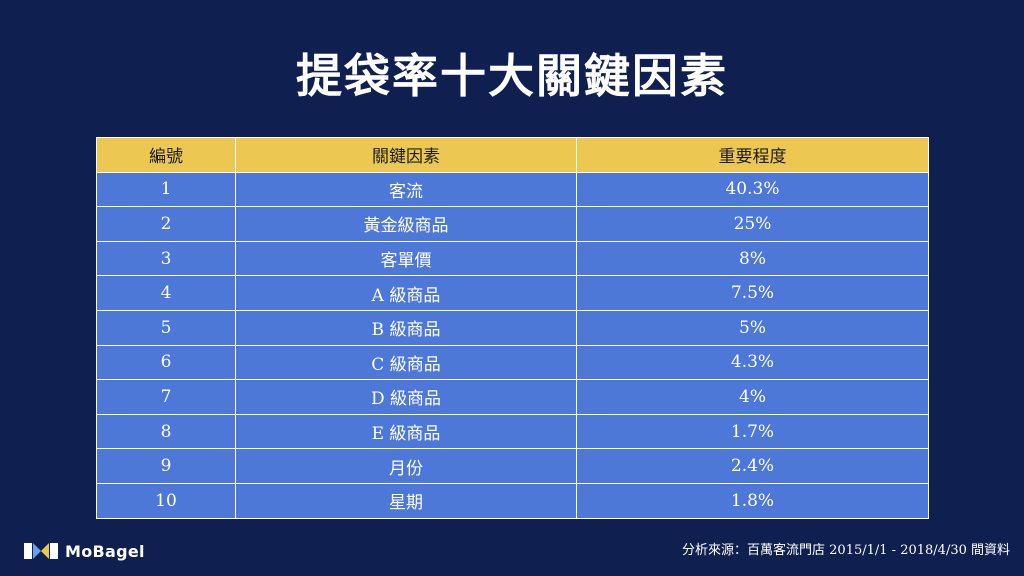 Image resolution: width=1024 pixels, height=576 pixels. I want to click on row-number-cell: 2, so click(166, 224).